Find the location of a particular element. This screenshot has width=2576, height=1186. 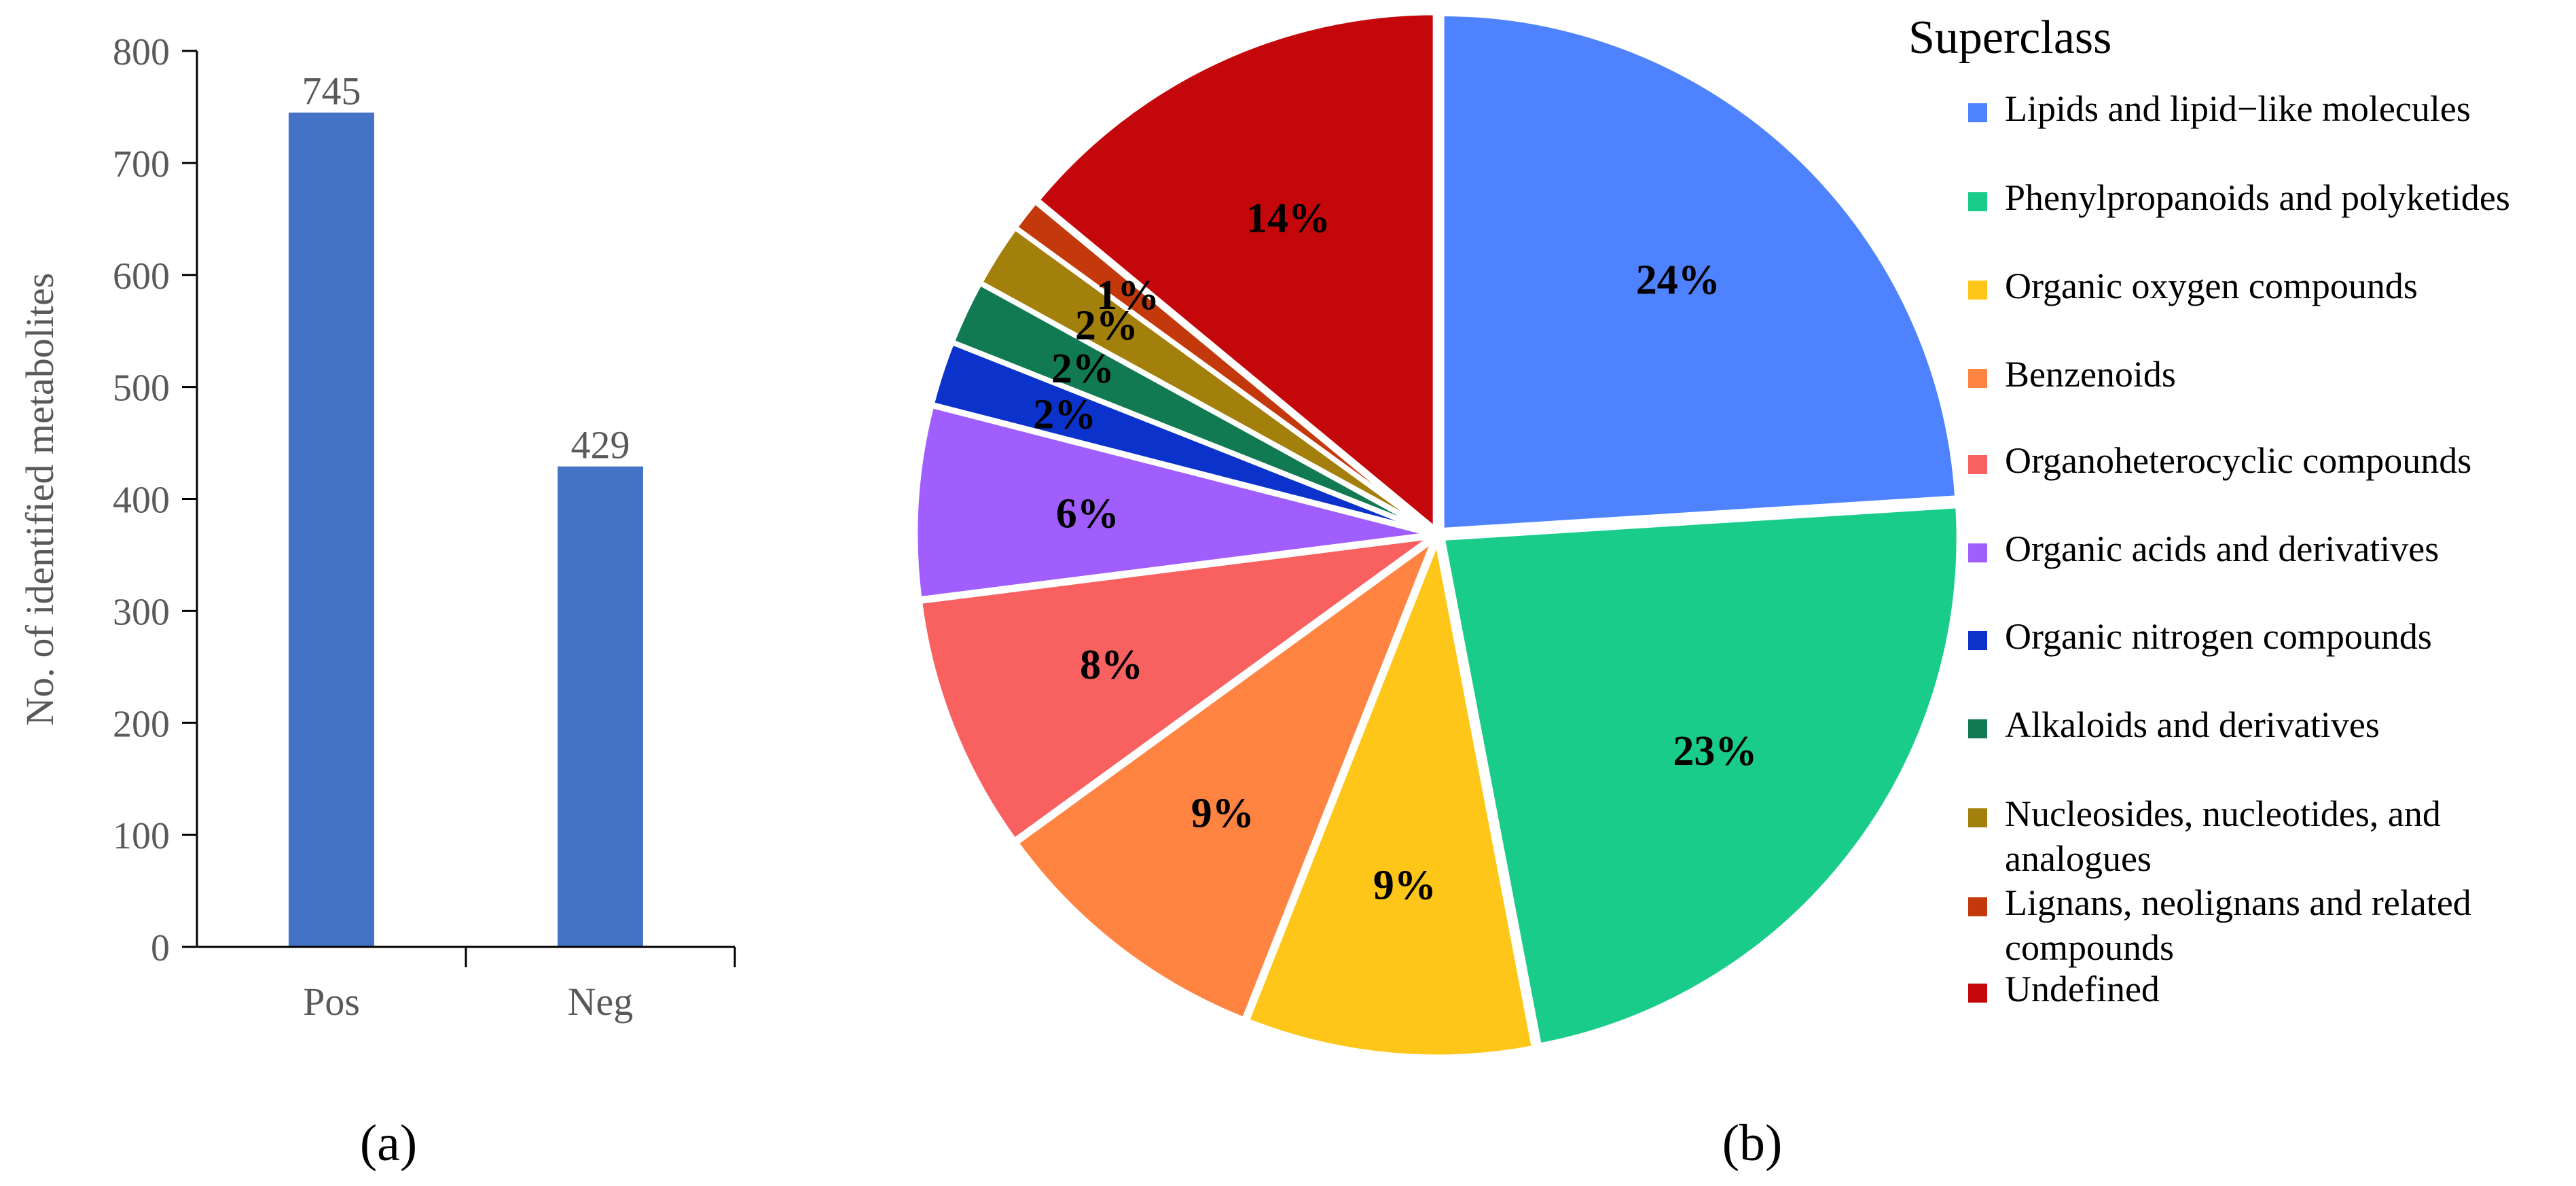

bar-value-label: 429 is located at coordinates (600, 445).